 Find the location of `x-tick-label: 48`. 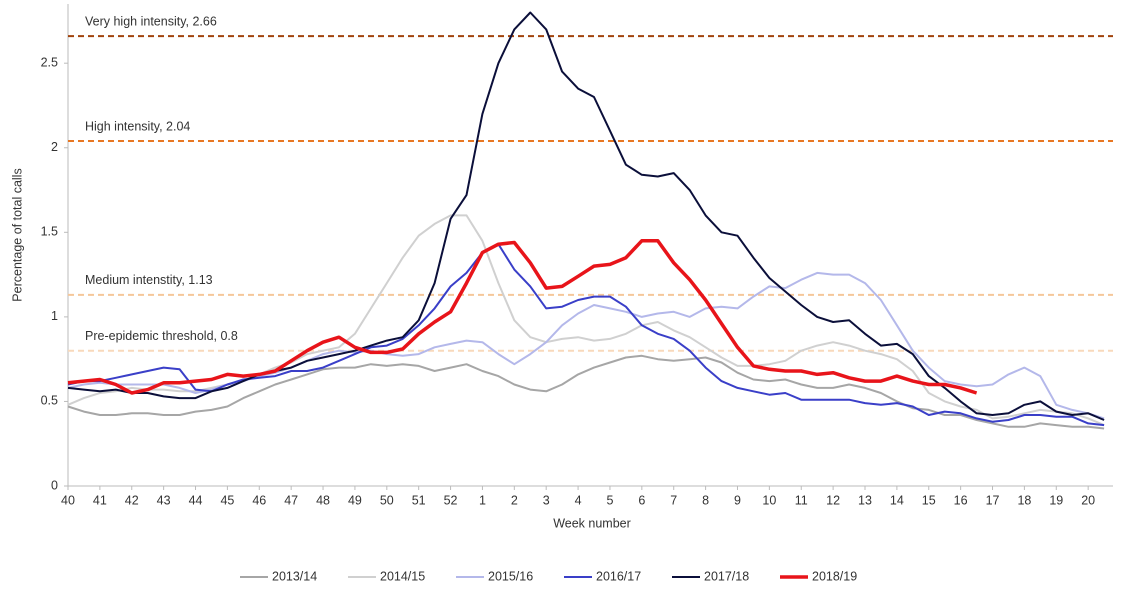

x-tick-label: 48 is located at coordinates (323, 500).